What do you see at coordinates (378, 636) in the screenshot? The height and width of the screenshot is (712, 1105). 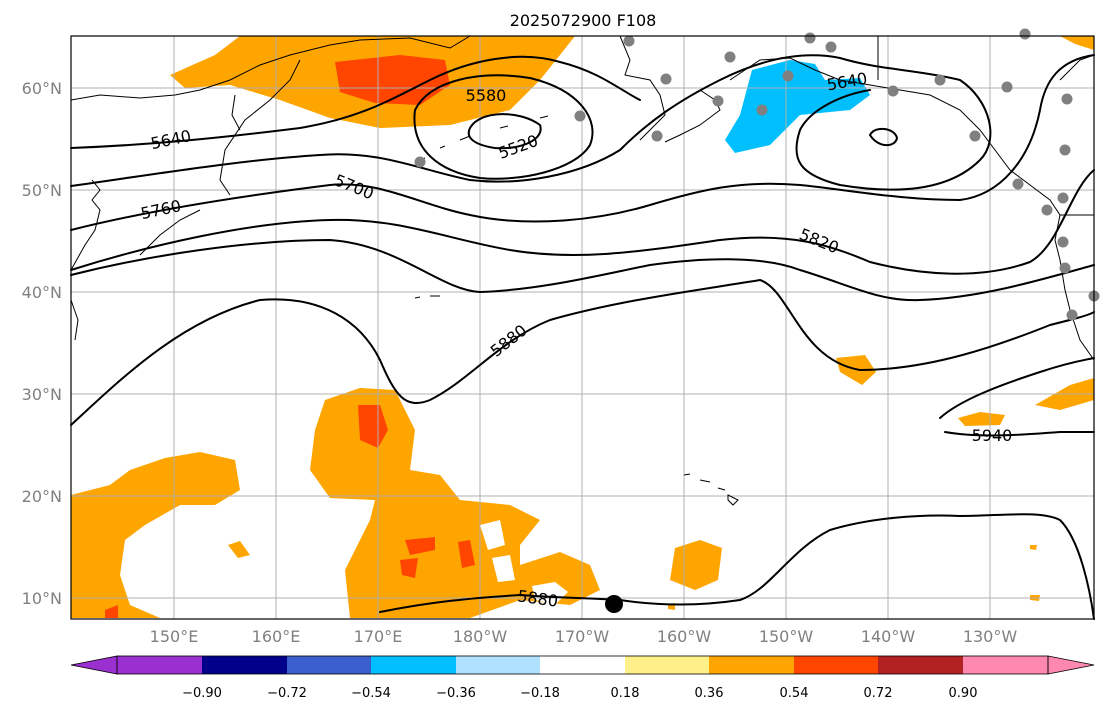 I see `lon-tick-label: 170°E` at bounding box center [378, 636].